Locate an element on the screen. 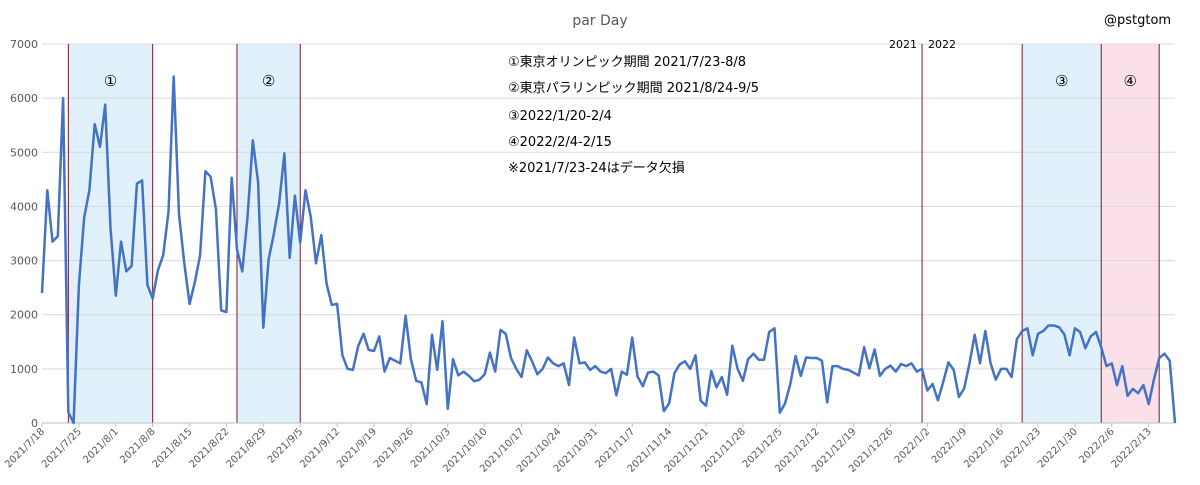 Image resolution: width=1200 pixels, height=485 pixels. period-label-3: ③ is located at coordinates (1061, 81).